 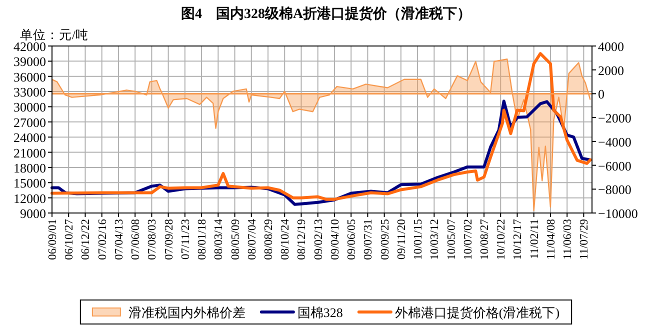 I want to click on y-axis-title: 单位：元/吨, so click(x=54, y=35).